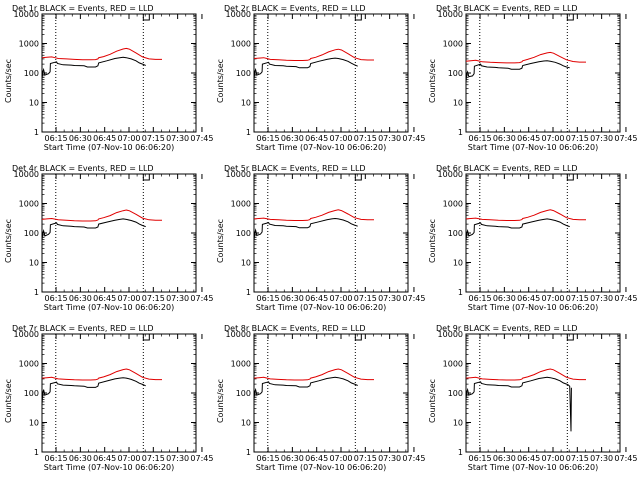 The height and width of the screenshot is (480, 640). What do you see at coordinates (507, 168) in the screenshot?
I see `plot-title: Det 6r BLACK = Events, RED = LLD` at bounding box center [507, 168].